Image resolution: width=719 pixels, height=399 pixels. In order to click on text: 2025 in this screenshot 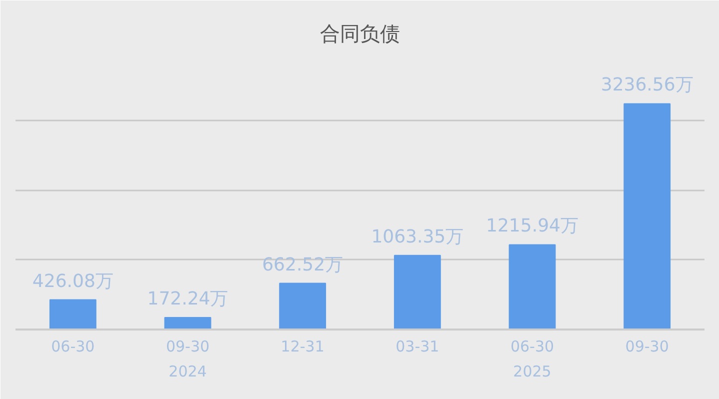, I will do `click(532, 371)`.